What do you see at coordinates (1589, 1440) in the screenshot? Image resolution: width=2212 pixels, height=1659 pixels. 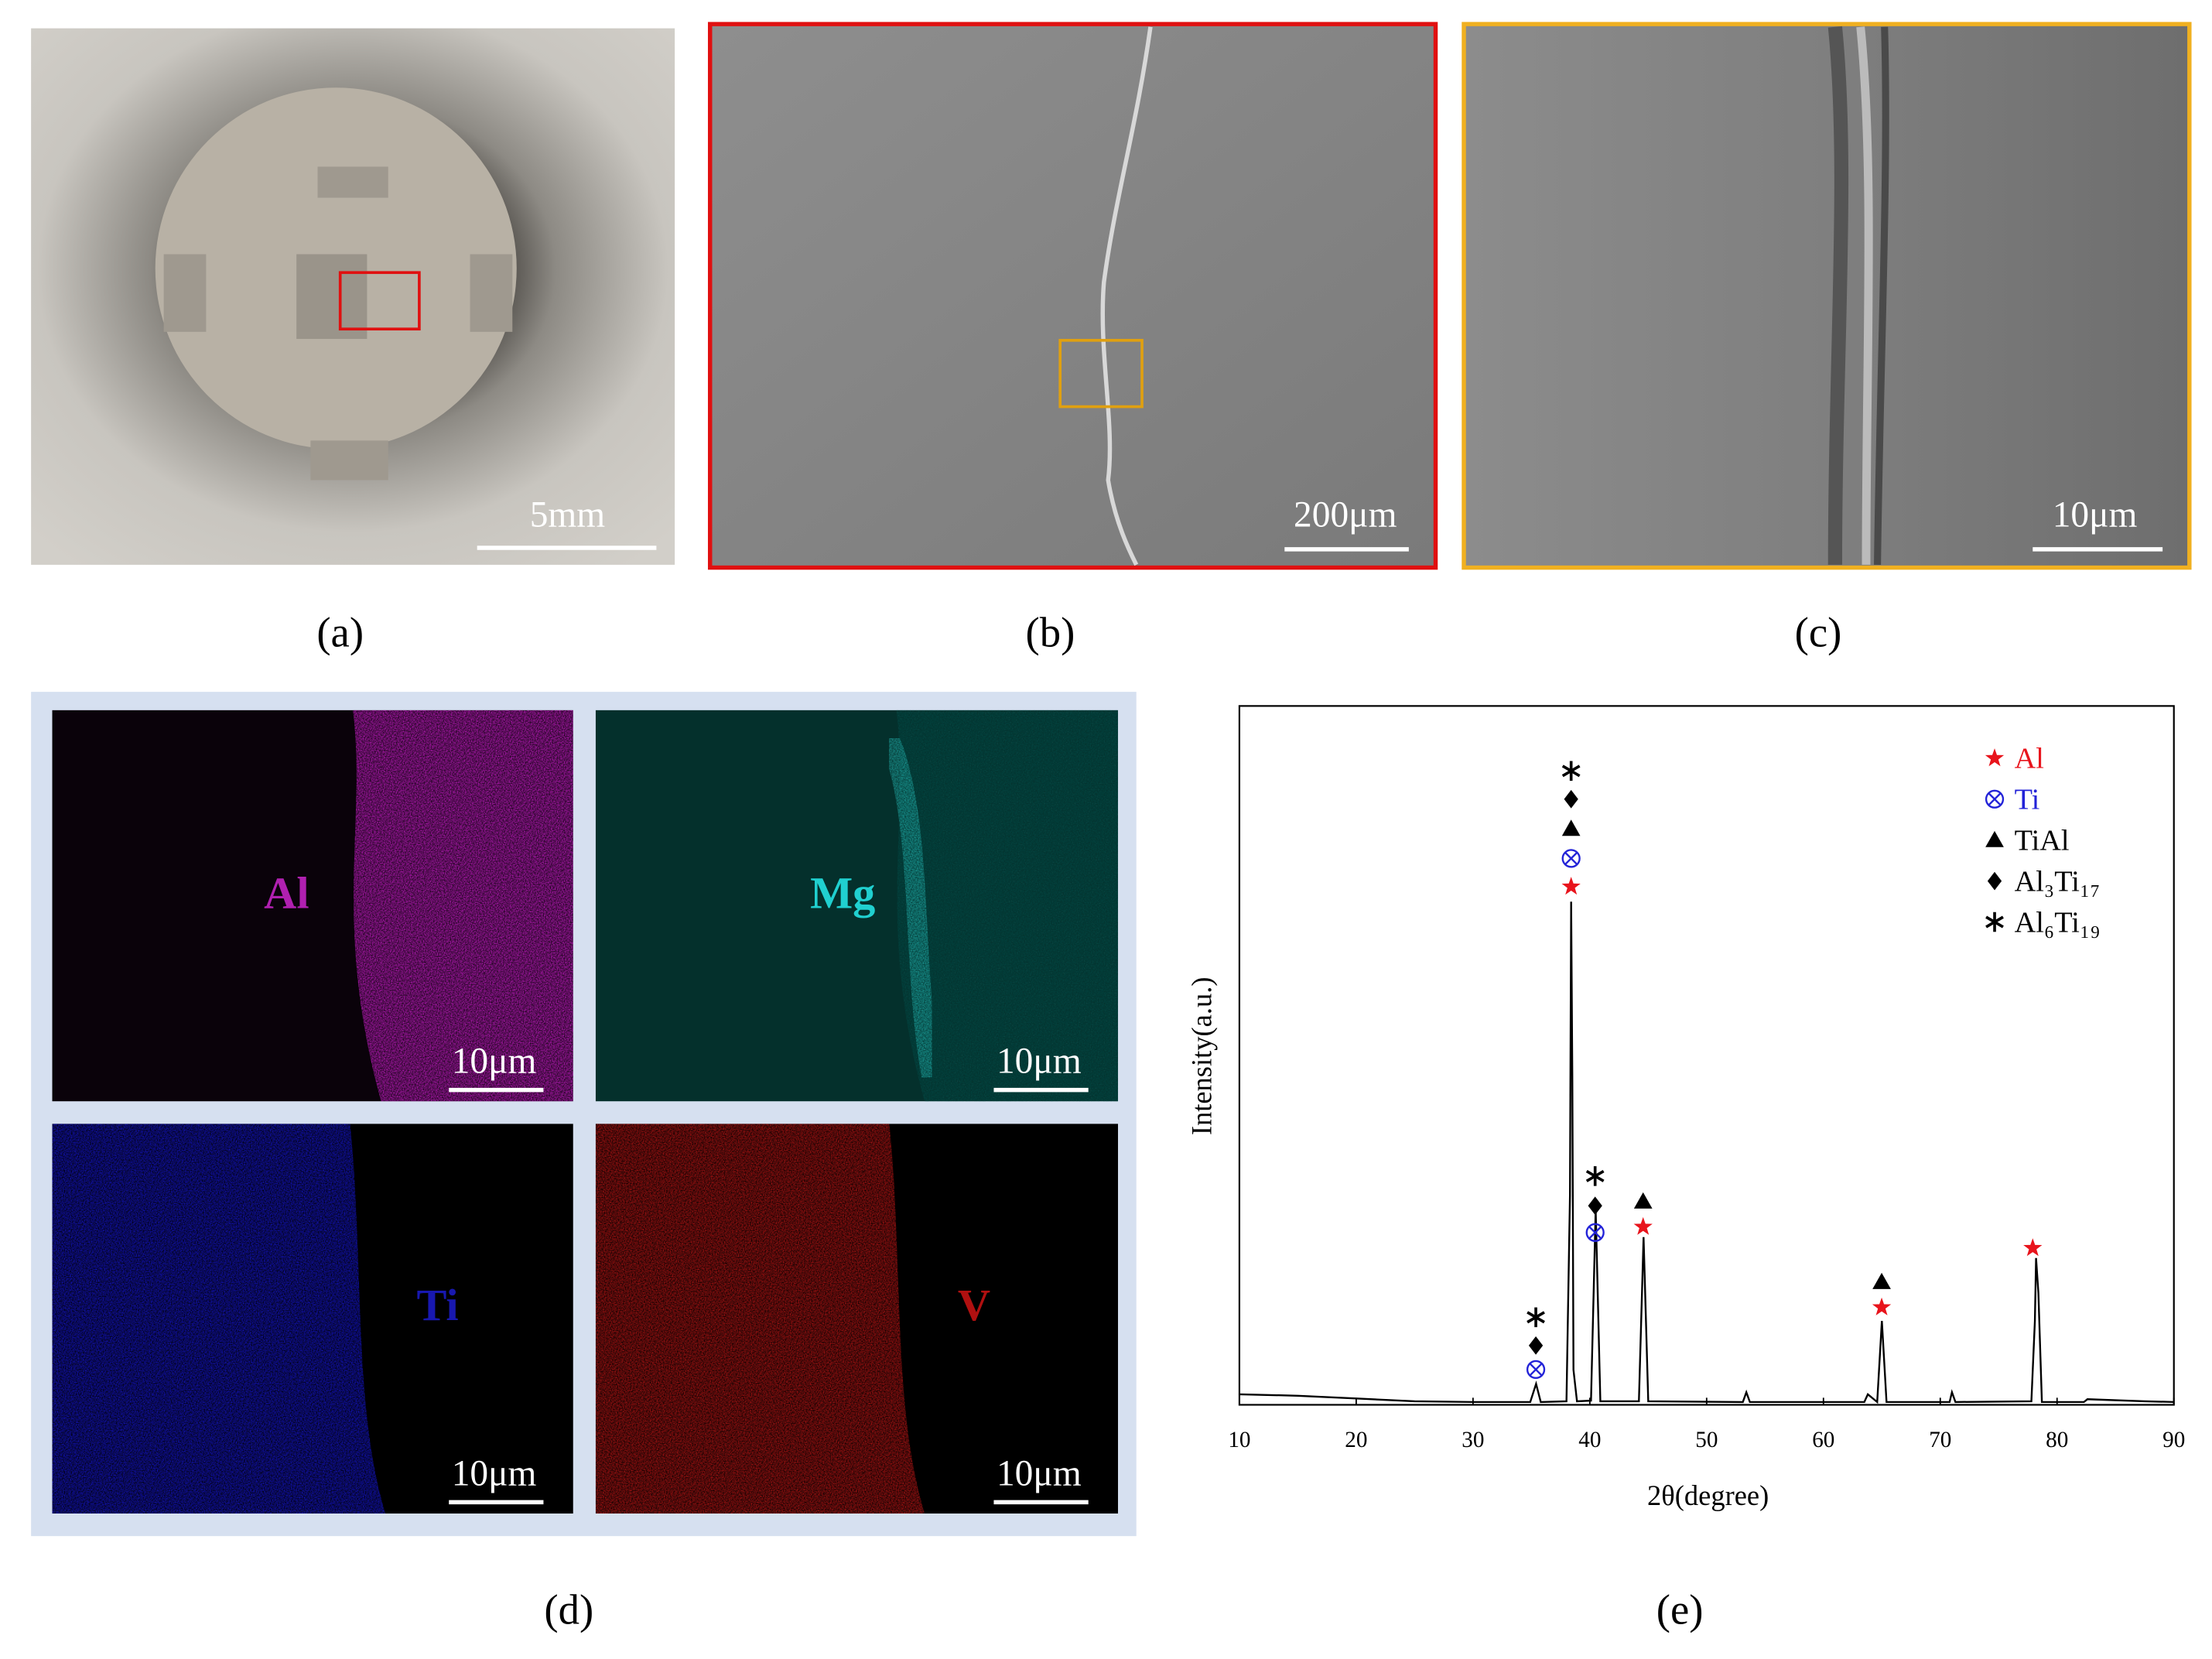 I see `x-tick-label: 40` at bounding box center [1589, 1440].